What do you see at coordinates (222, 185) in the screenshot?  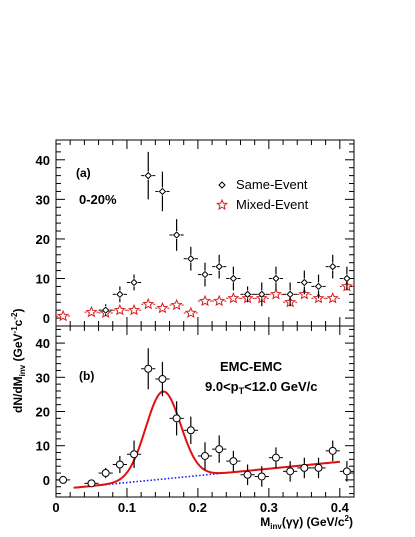 I see `legend-marker` at bounding box center [222, 185].